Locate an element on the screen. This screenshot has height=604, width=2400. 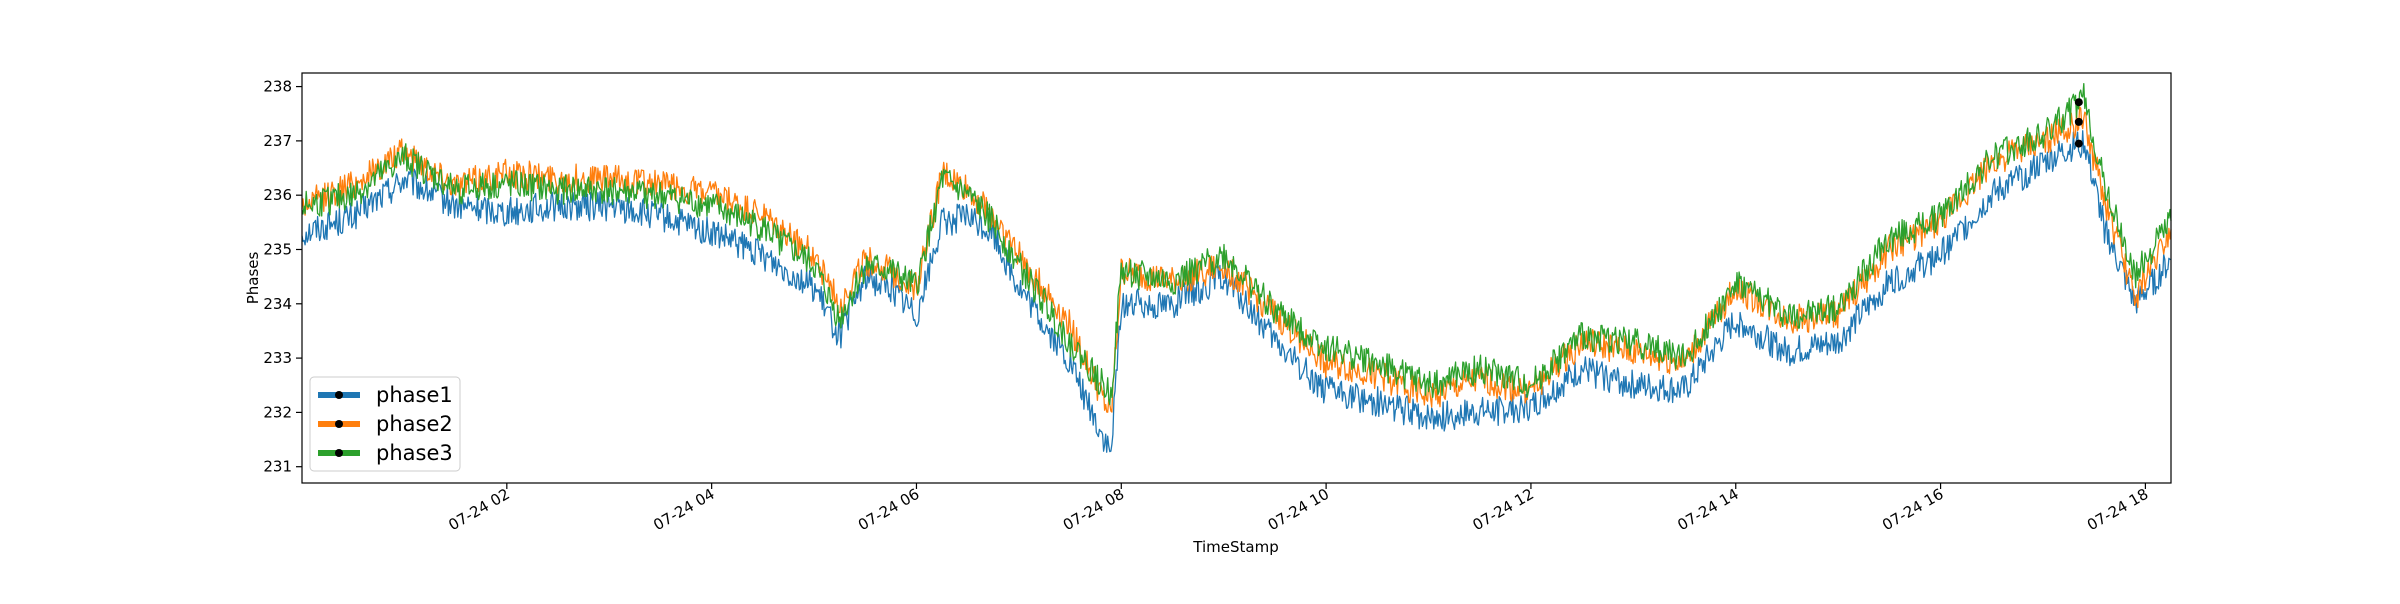
x-tick-label: 07-24 08 is located at coordinates (1093, 509).